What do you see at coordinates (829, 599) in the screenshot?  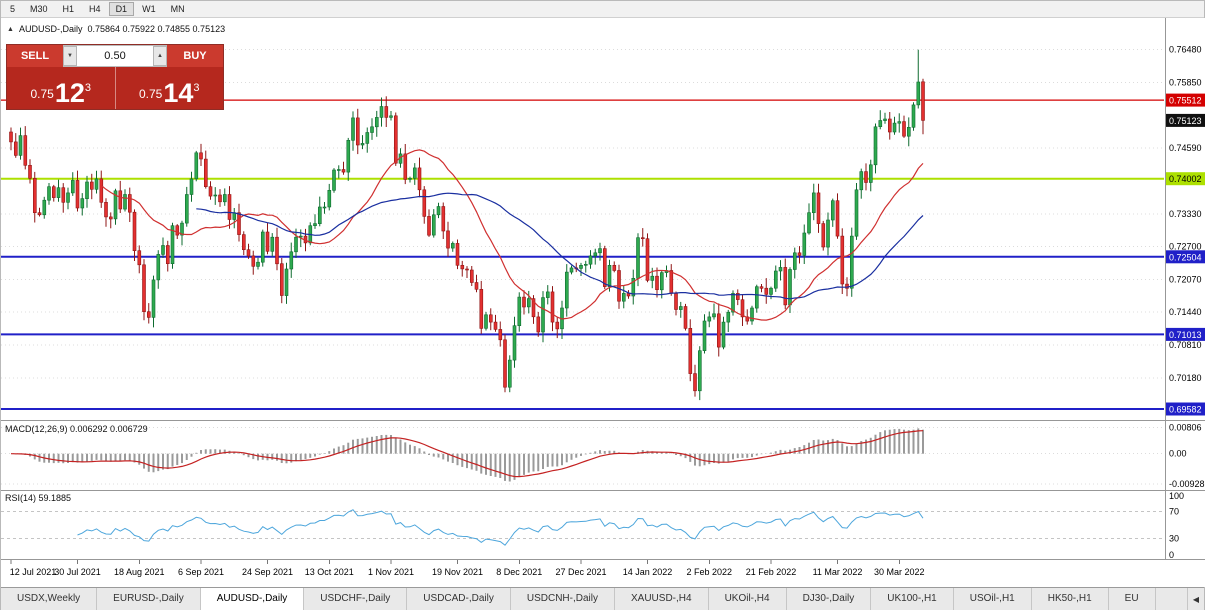 I see `chart-tab-dj30-daily: DJ30-,Daily` at bounding box center [829, 599].